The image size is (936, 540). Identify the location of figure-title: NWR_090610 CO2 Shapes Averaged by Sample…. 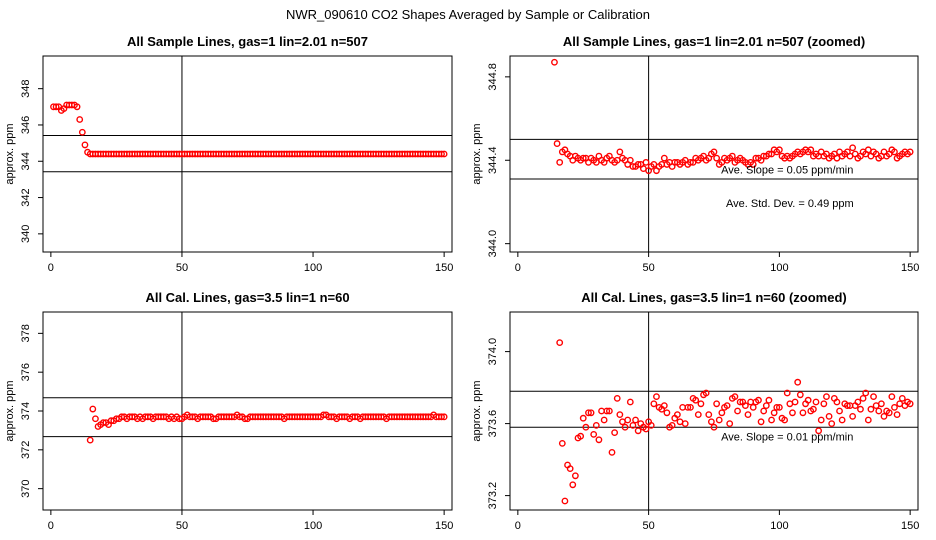
(468, 14).